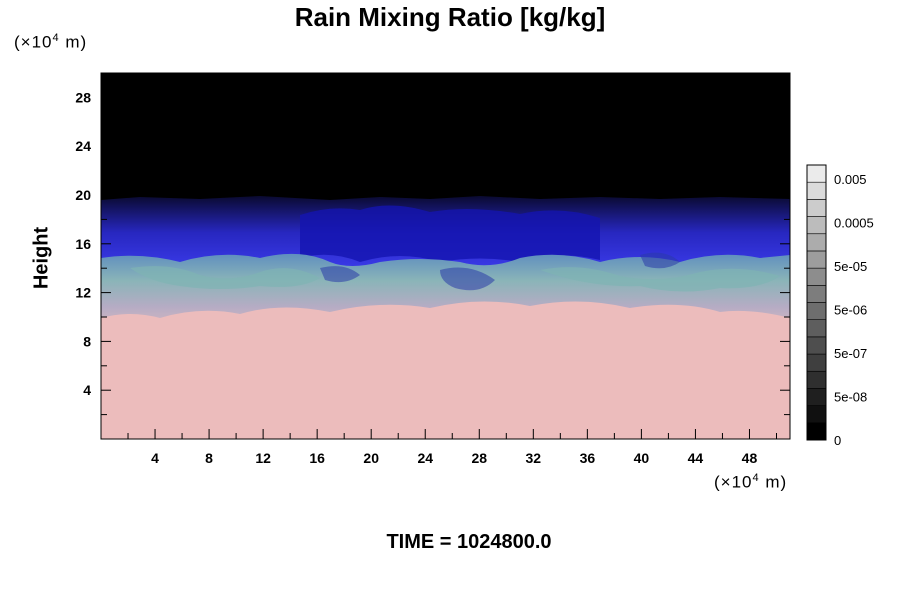 The width and height of the screenshot is (900, 600). Describe the element at coordinates (87, 390) in the screenshot. I see `y-tick-label: 4` at that location.